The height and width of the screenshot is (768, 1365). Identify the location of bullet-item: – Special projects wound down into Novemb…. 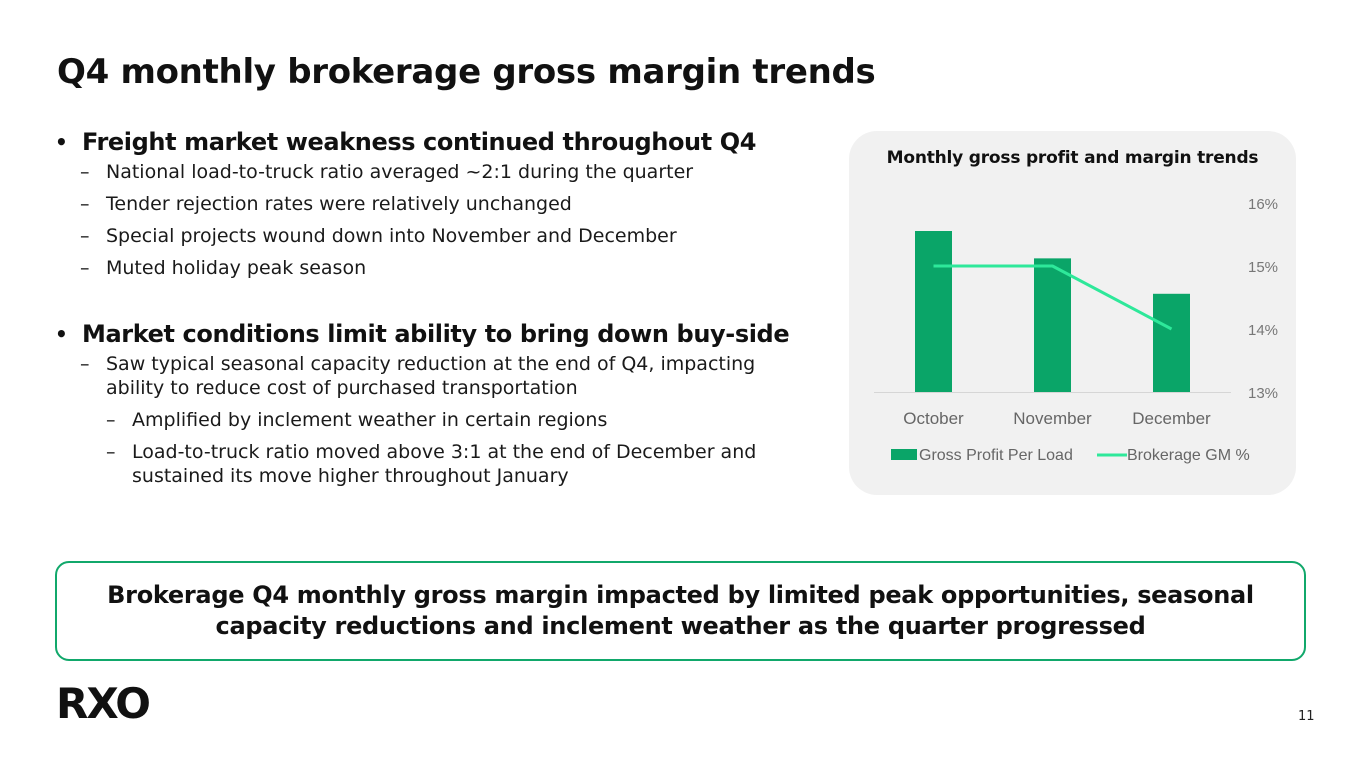
(378, 236).